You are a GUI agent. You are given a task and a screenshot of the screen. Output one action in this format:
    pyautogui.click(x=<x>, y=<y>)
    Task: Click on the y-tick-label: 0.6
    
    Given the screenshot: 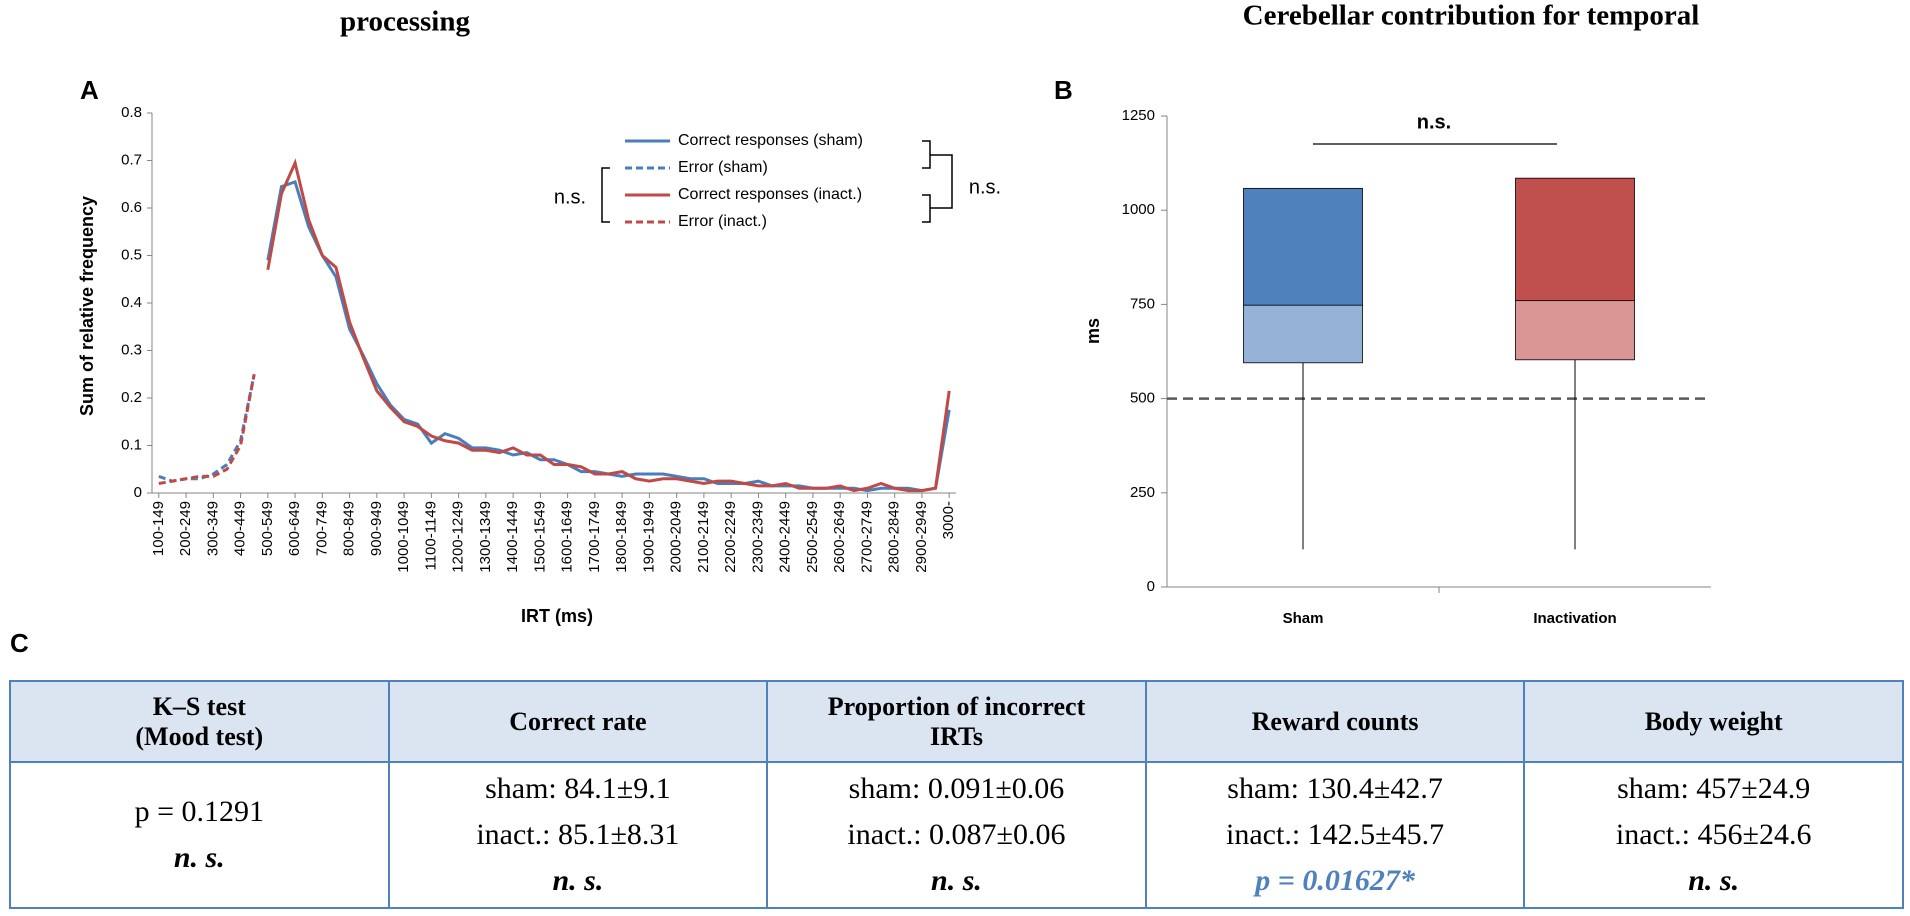 What is the action you would take?
    pyautogui.click(x=131, y=207)
    